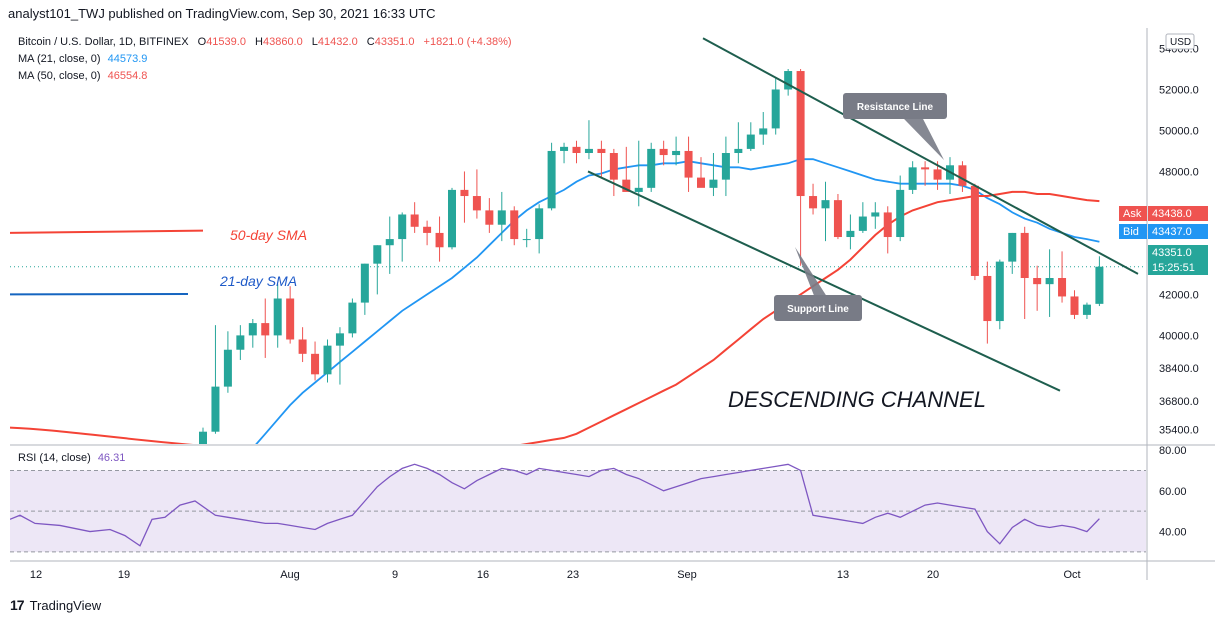  Describe the element at coordinates (1172, 214) in the screenshot. I see `tag-value: 43438.0` at that location.